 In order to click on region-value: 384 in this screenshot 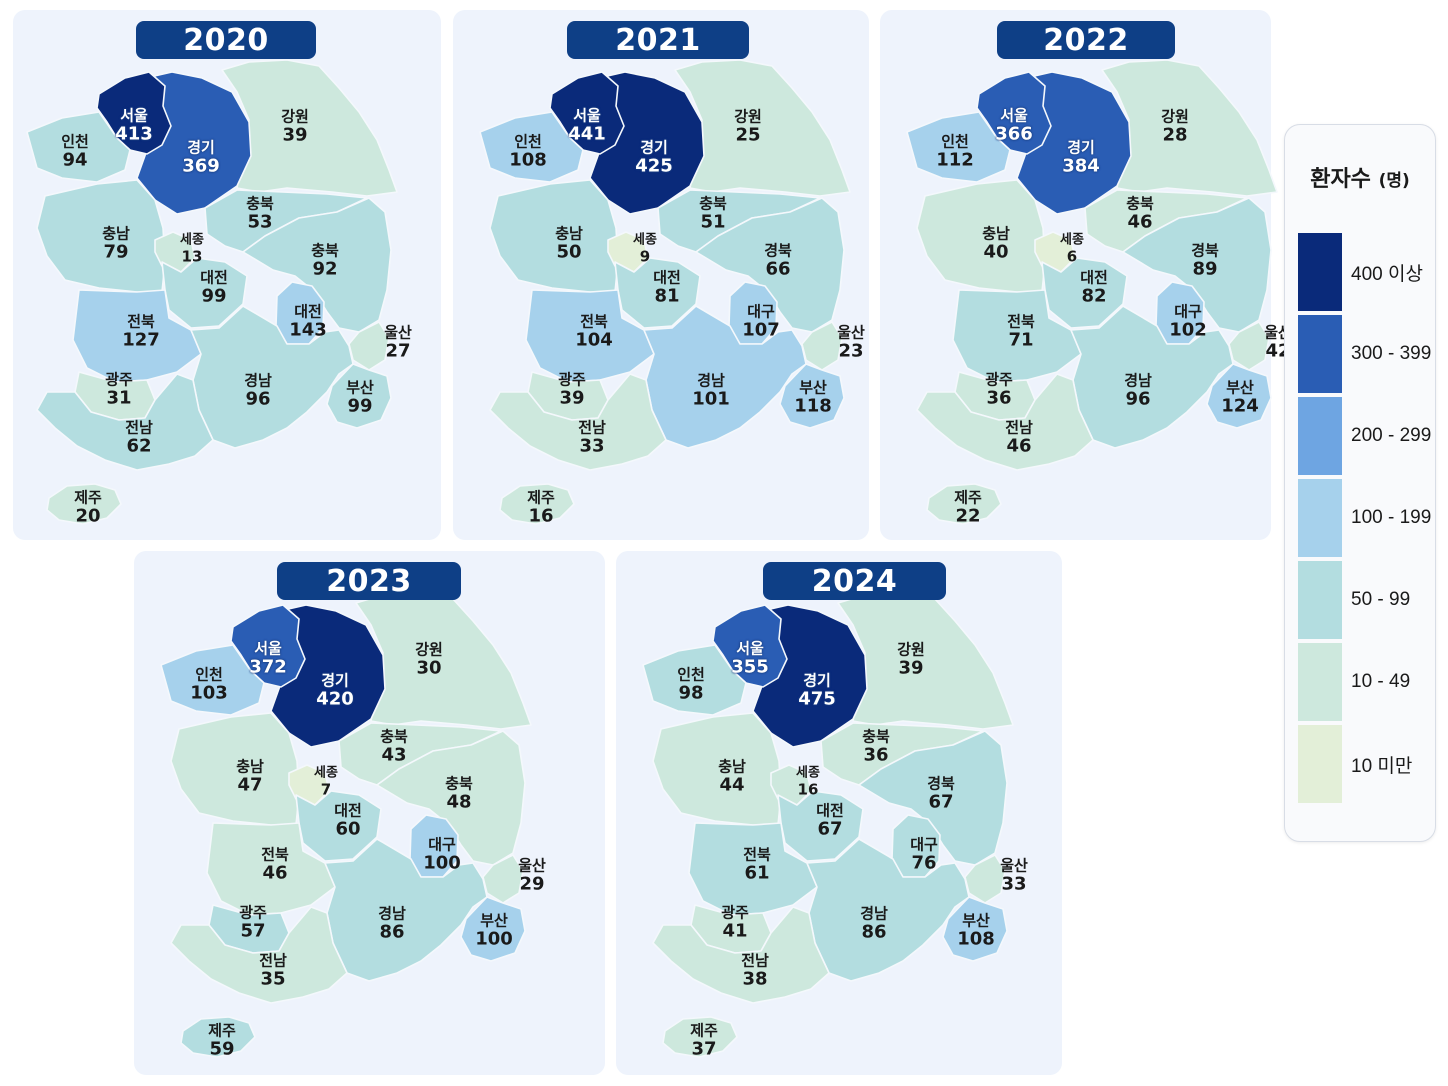, I will do `click(1081, 166)`.